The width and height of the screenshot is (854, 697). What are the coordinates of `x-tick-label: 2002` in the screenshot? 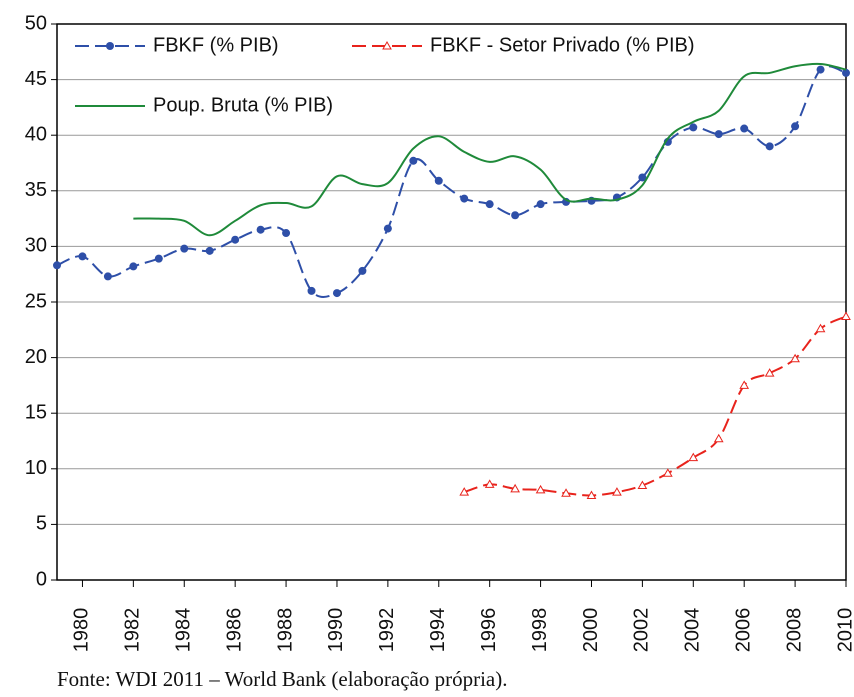 It's located at (642, 630).